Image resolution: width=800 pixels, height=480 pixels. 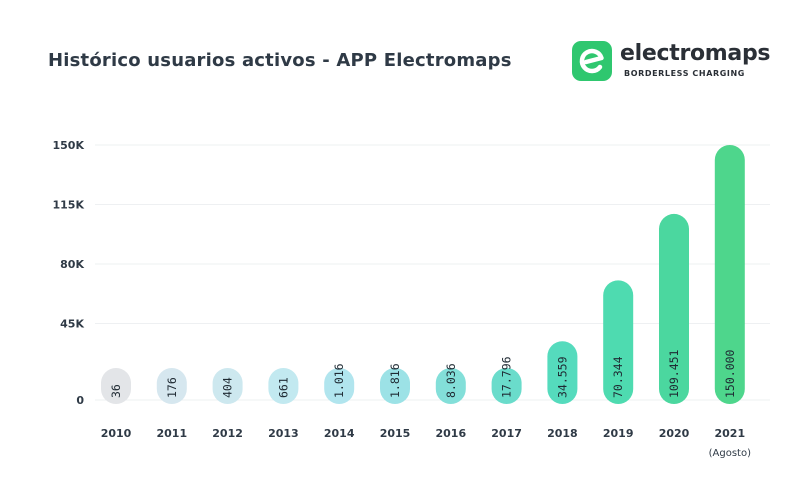 I want to click on bar-2012, so click(x=227, y=386).